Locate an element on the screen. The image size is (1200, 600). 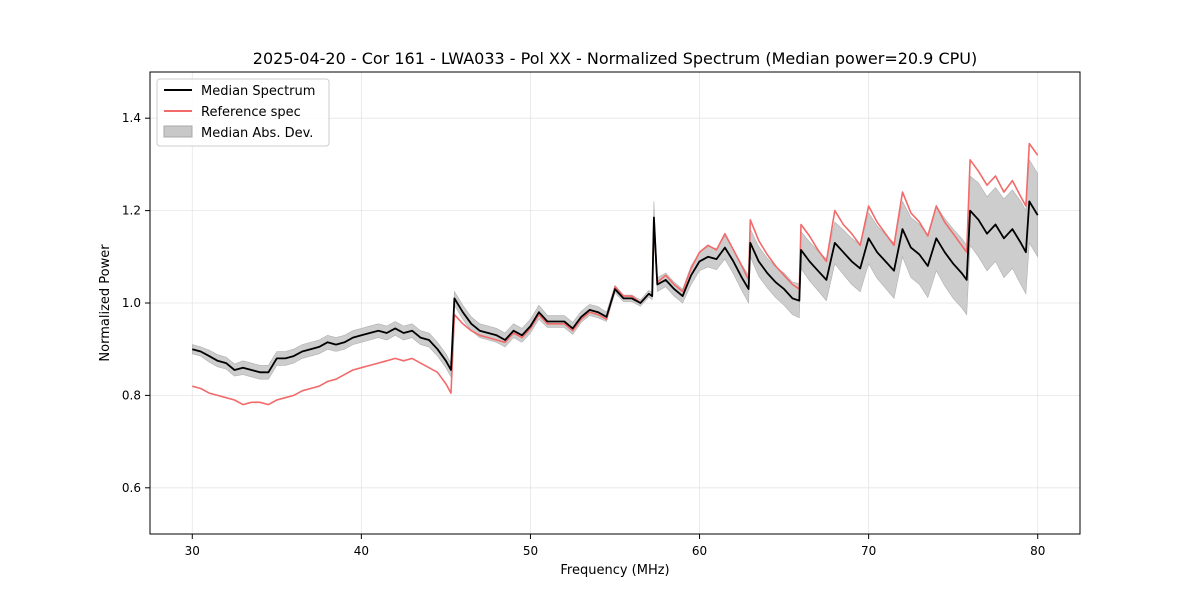
y-tick-label: 0.6 is located at coordinates (131, 488).